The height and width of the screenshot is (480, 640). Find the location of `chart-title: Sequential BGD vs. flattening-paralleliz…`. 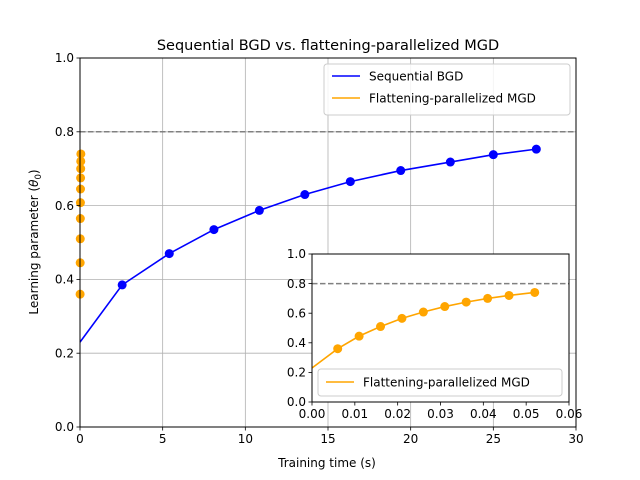

chart-title: Sequential BGD vs. flattening-paralleliz… is located at coordinates (328, 46).